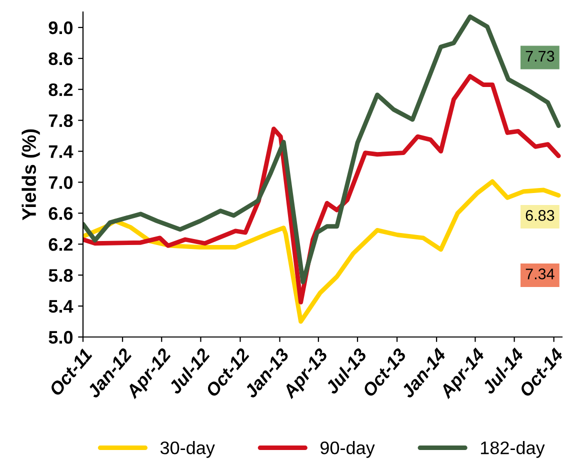 This screenshot has height=473, width=564. I want to click on legend-label: 90-day, so click(347, 449).